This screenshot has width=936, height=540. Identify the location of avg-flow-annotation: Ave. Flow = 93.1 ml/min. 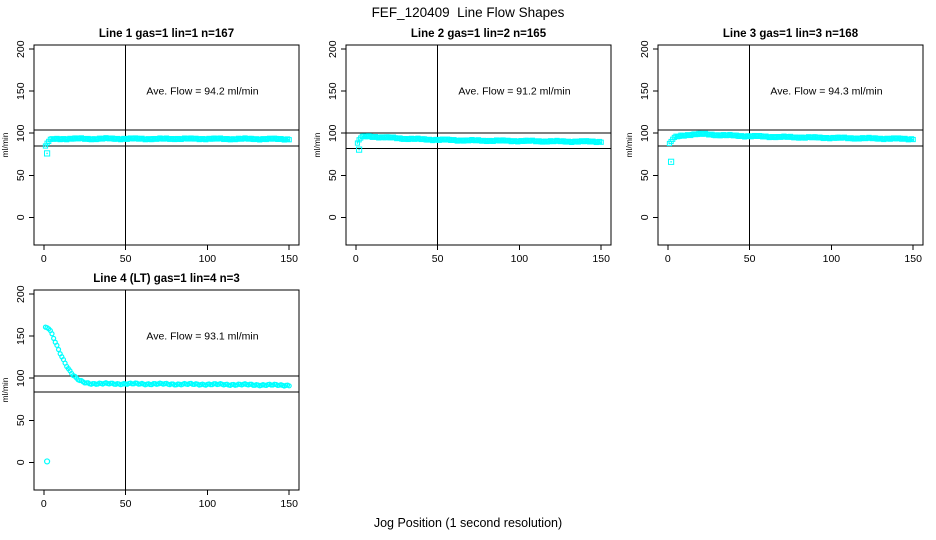
(202, 337).